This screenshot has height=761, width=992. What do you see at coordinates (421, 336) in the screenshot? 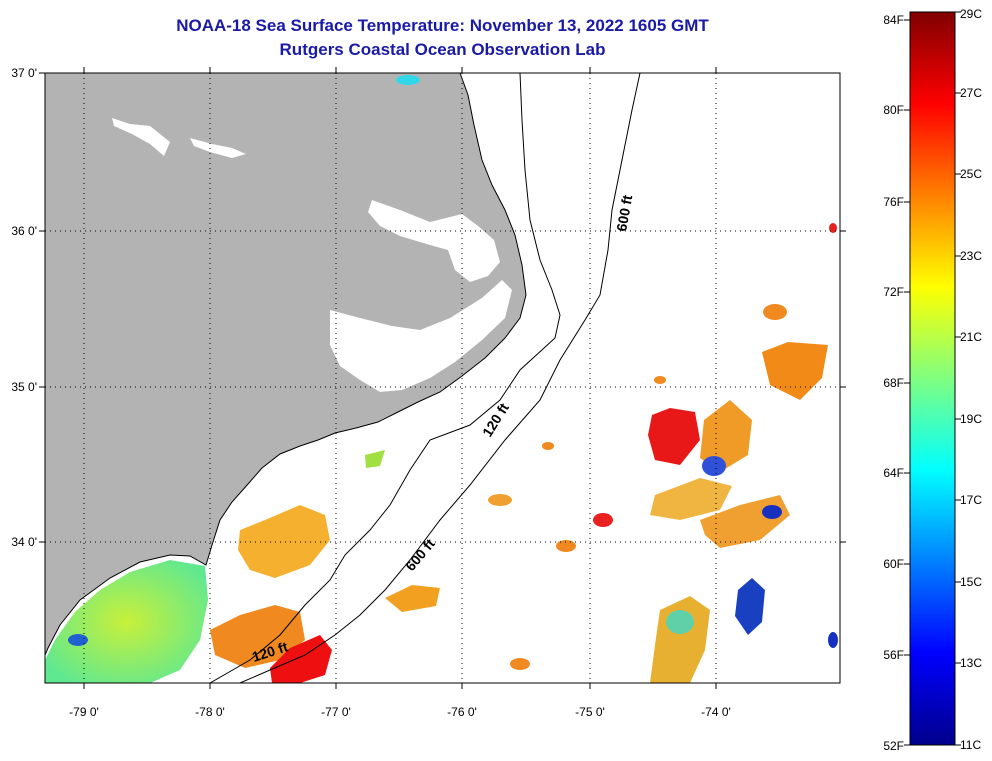
I see `pamlico-sound` at bounding box center [421, 336].